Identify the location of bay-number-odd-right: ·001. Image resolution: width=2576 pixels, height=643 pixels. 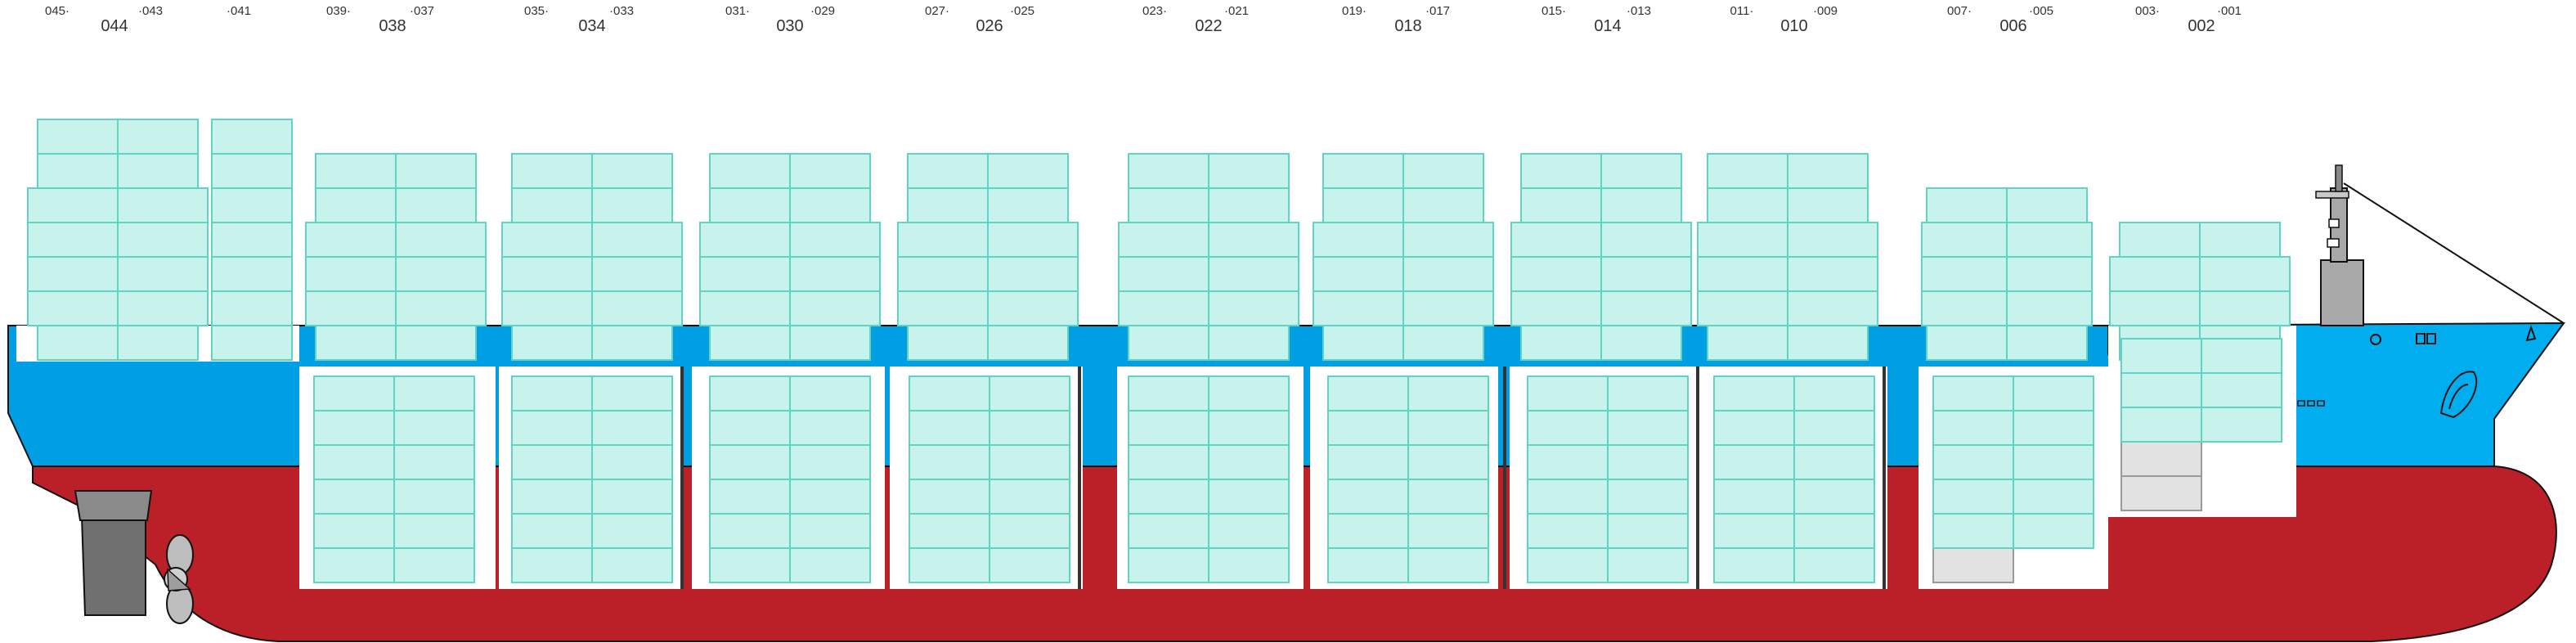
(2229, 11).